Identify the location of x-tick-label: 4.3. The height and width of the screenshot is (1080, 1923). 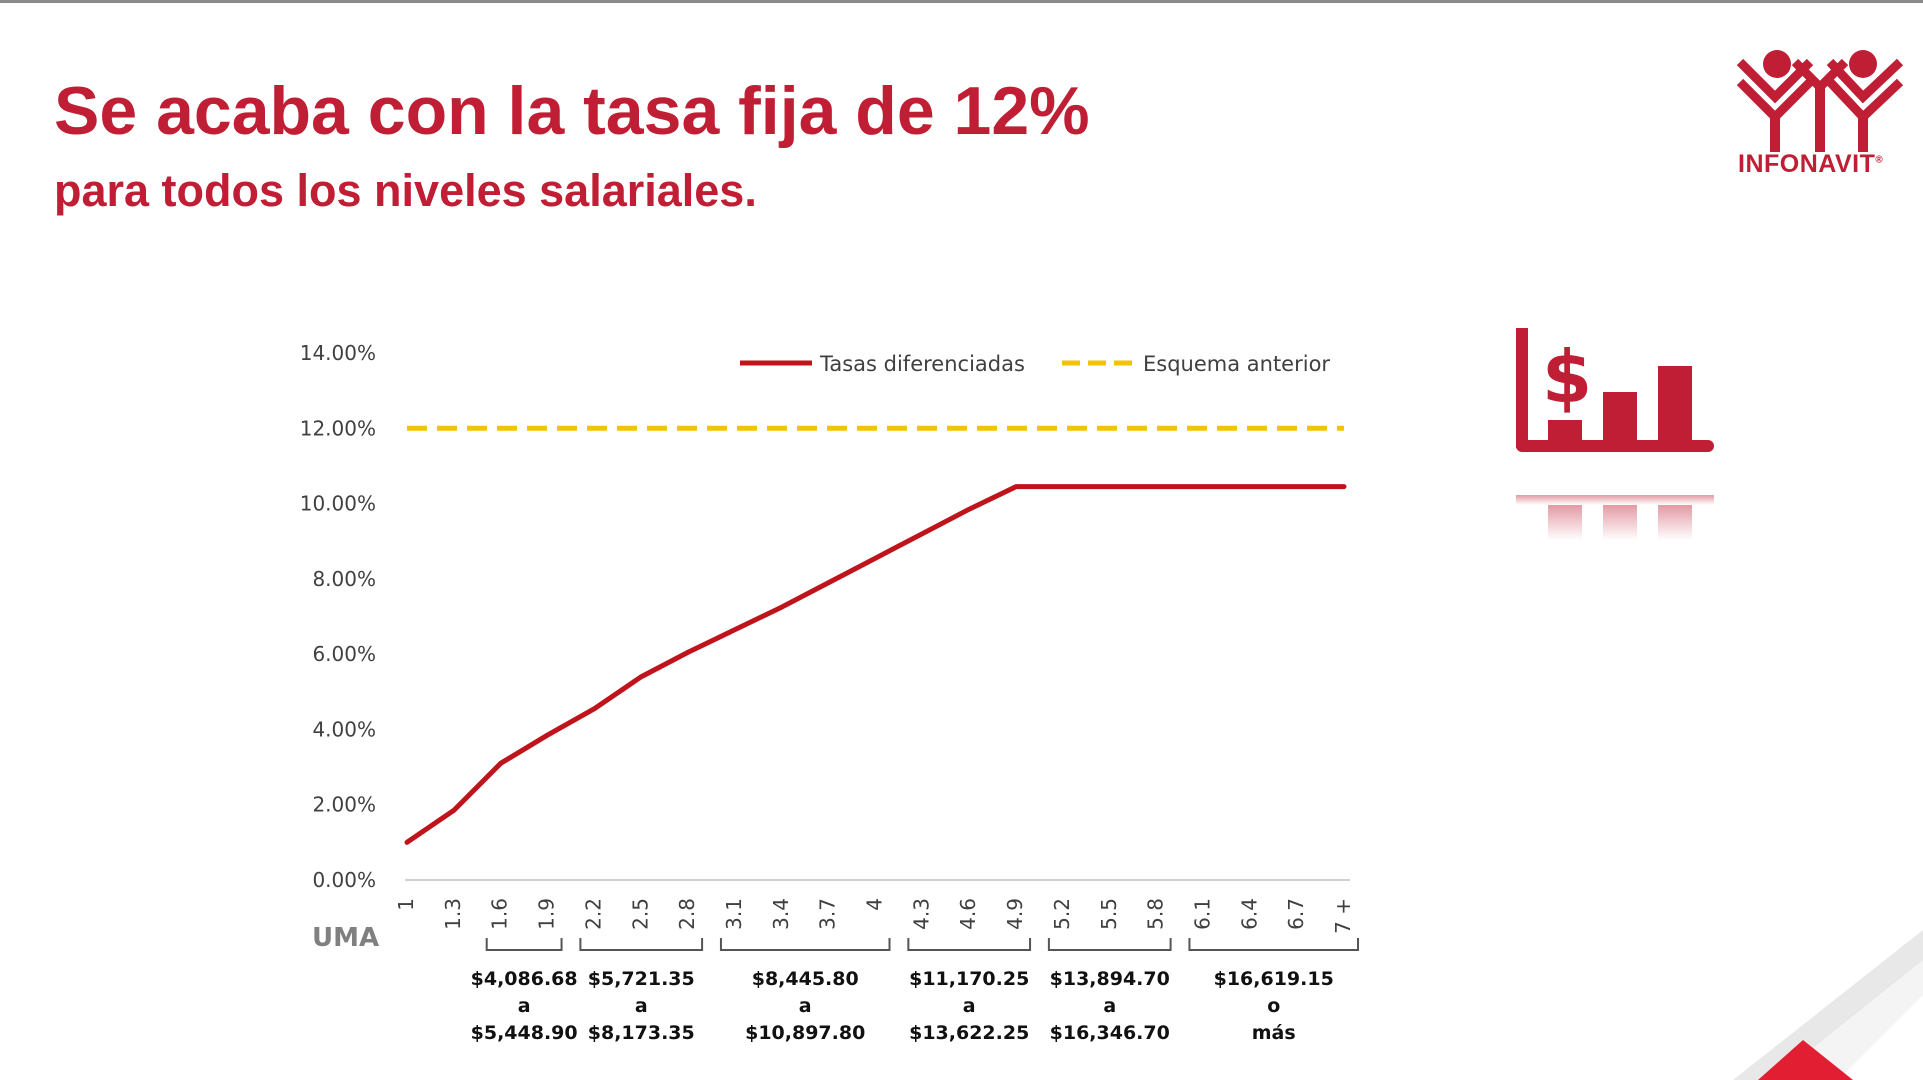
(921, 914).